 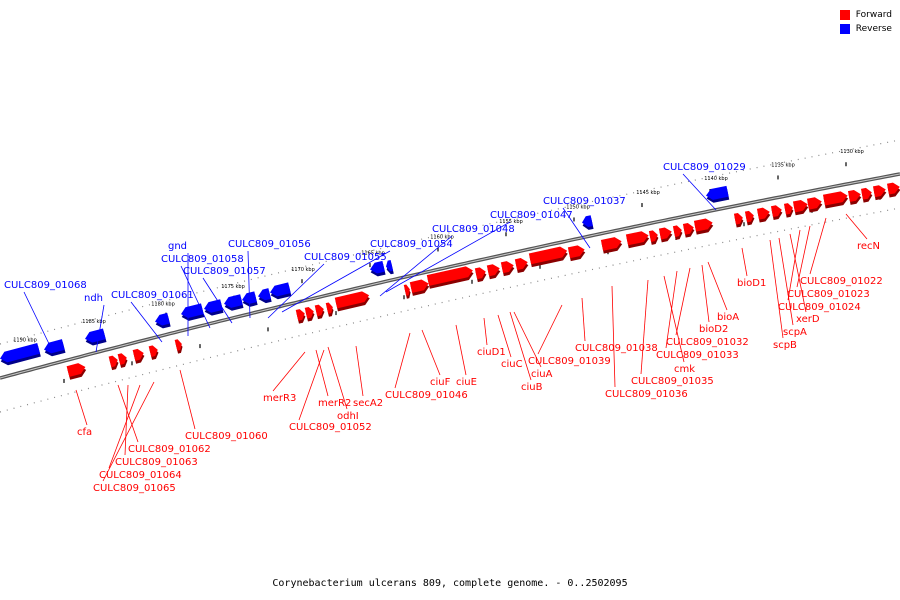 What do you see at coordinates (134, 488) in the screenshot?
I see `forward-gene-label: CULC809_01065` at bounding box center [134, 488].